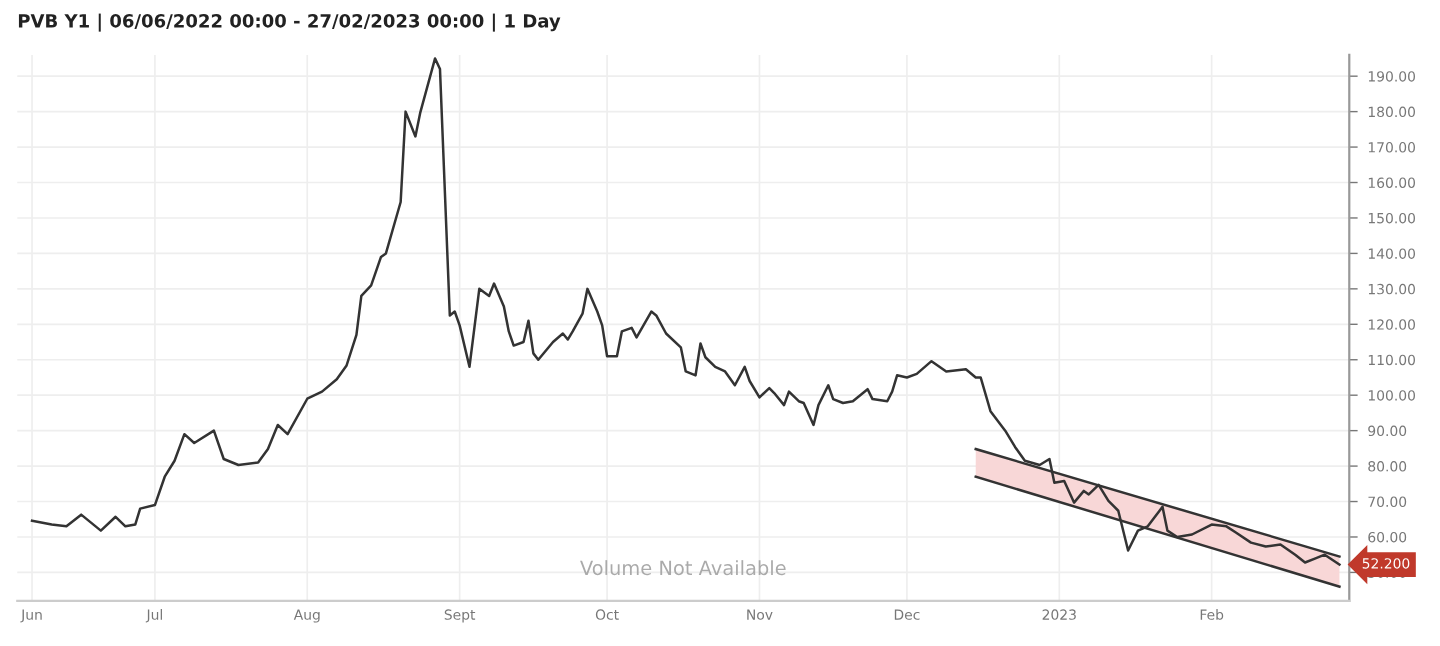  I want to click on chart-title: PVB Y1 | 06/06/2022 00:00 - 27/02/2023 00:00 | 1 Day, so click(289, 22).